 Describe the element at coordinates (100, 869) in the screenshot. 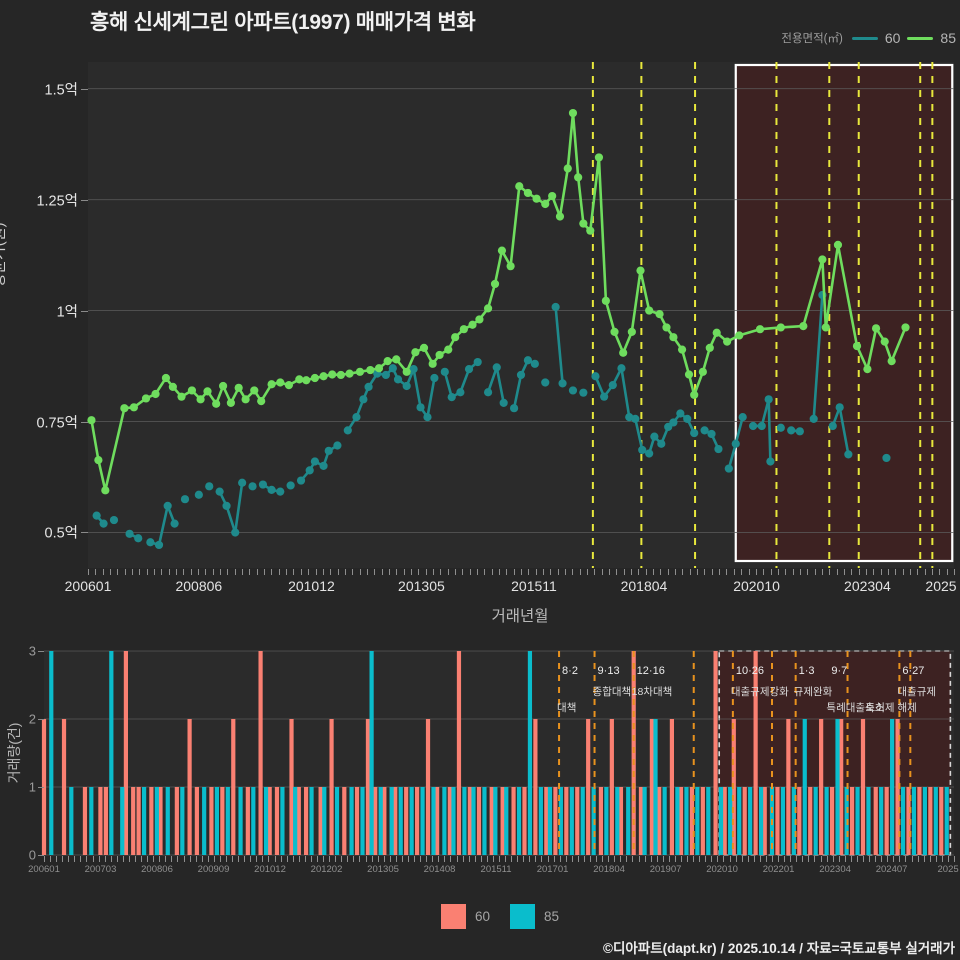

I see `bar-x-tick: 200703` at that location.